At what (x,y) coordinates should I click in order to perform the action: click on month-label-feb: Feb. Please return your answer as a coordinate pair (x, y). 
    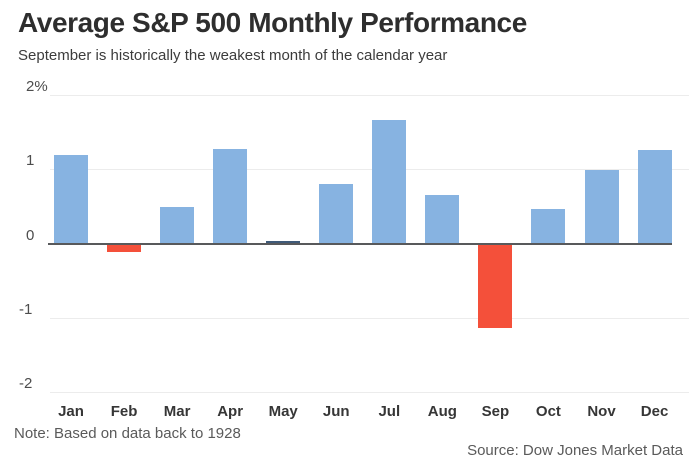
    Looking at the image, I should click on (124, 411).